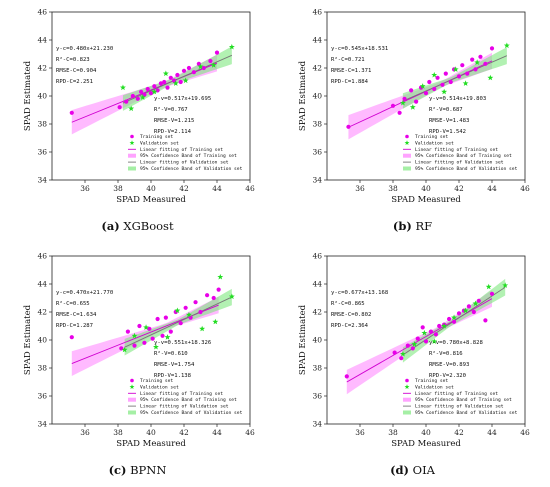  What do you see at coordinates (434, 143) in the screenshot?
I see `legend-label: Validation set` at bounding box center [434, 143].